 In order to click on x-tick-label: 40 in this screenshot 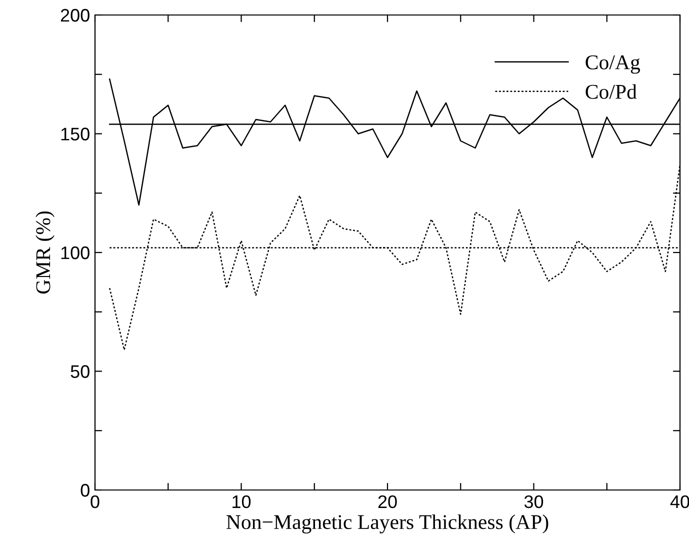, I will do `click(679, 501)`.